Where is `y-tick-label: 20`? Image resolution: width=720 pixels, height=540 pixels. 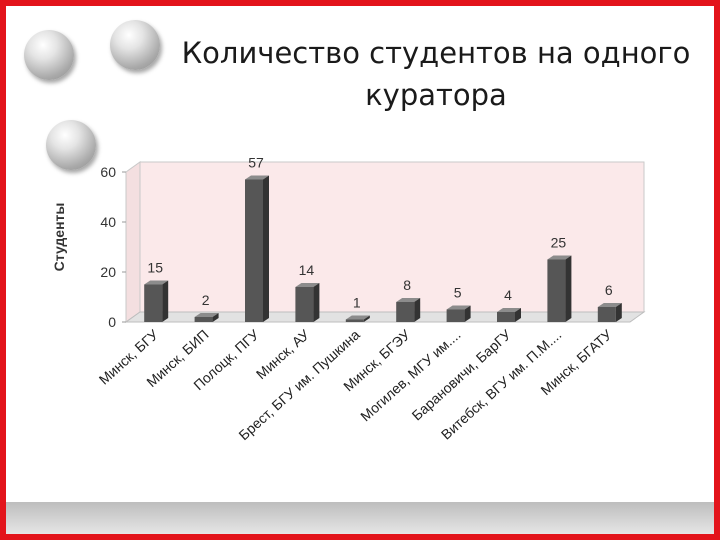 y-tick-label: 20 is located at coordinates (108, 272).